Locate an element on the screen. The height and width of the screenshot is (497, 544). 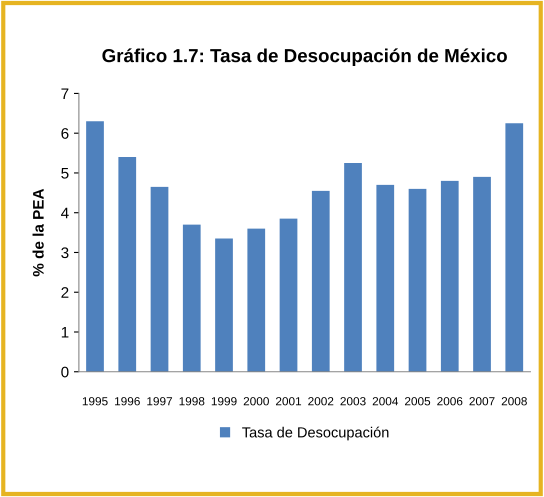
y-tick-label: 1 is located at coordinates (65, 332).